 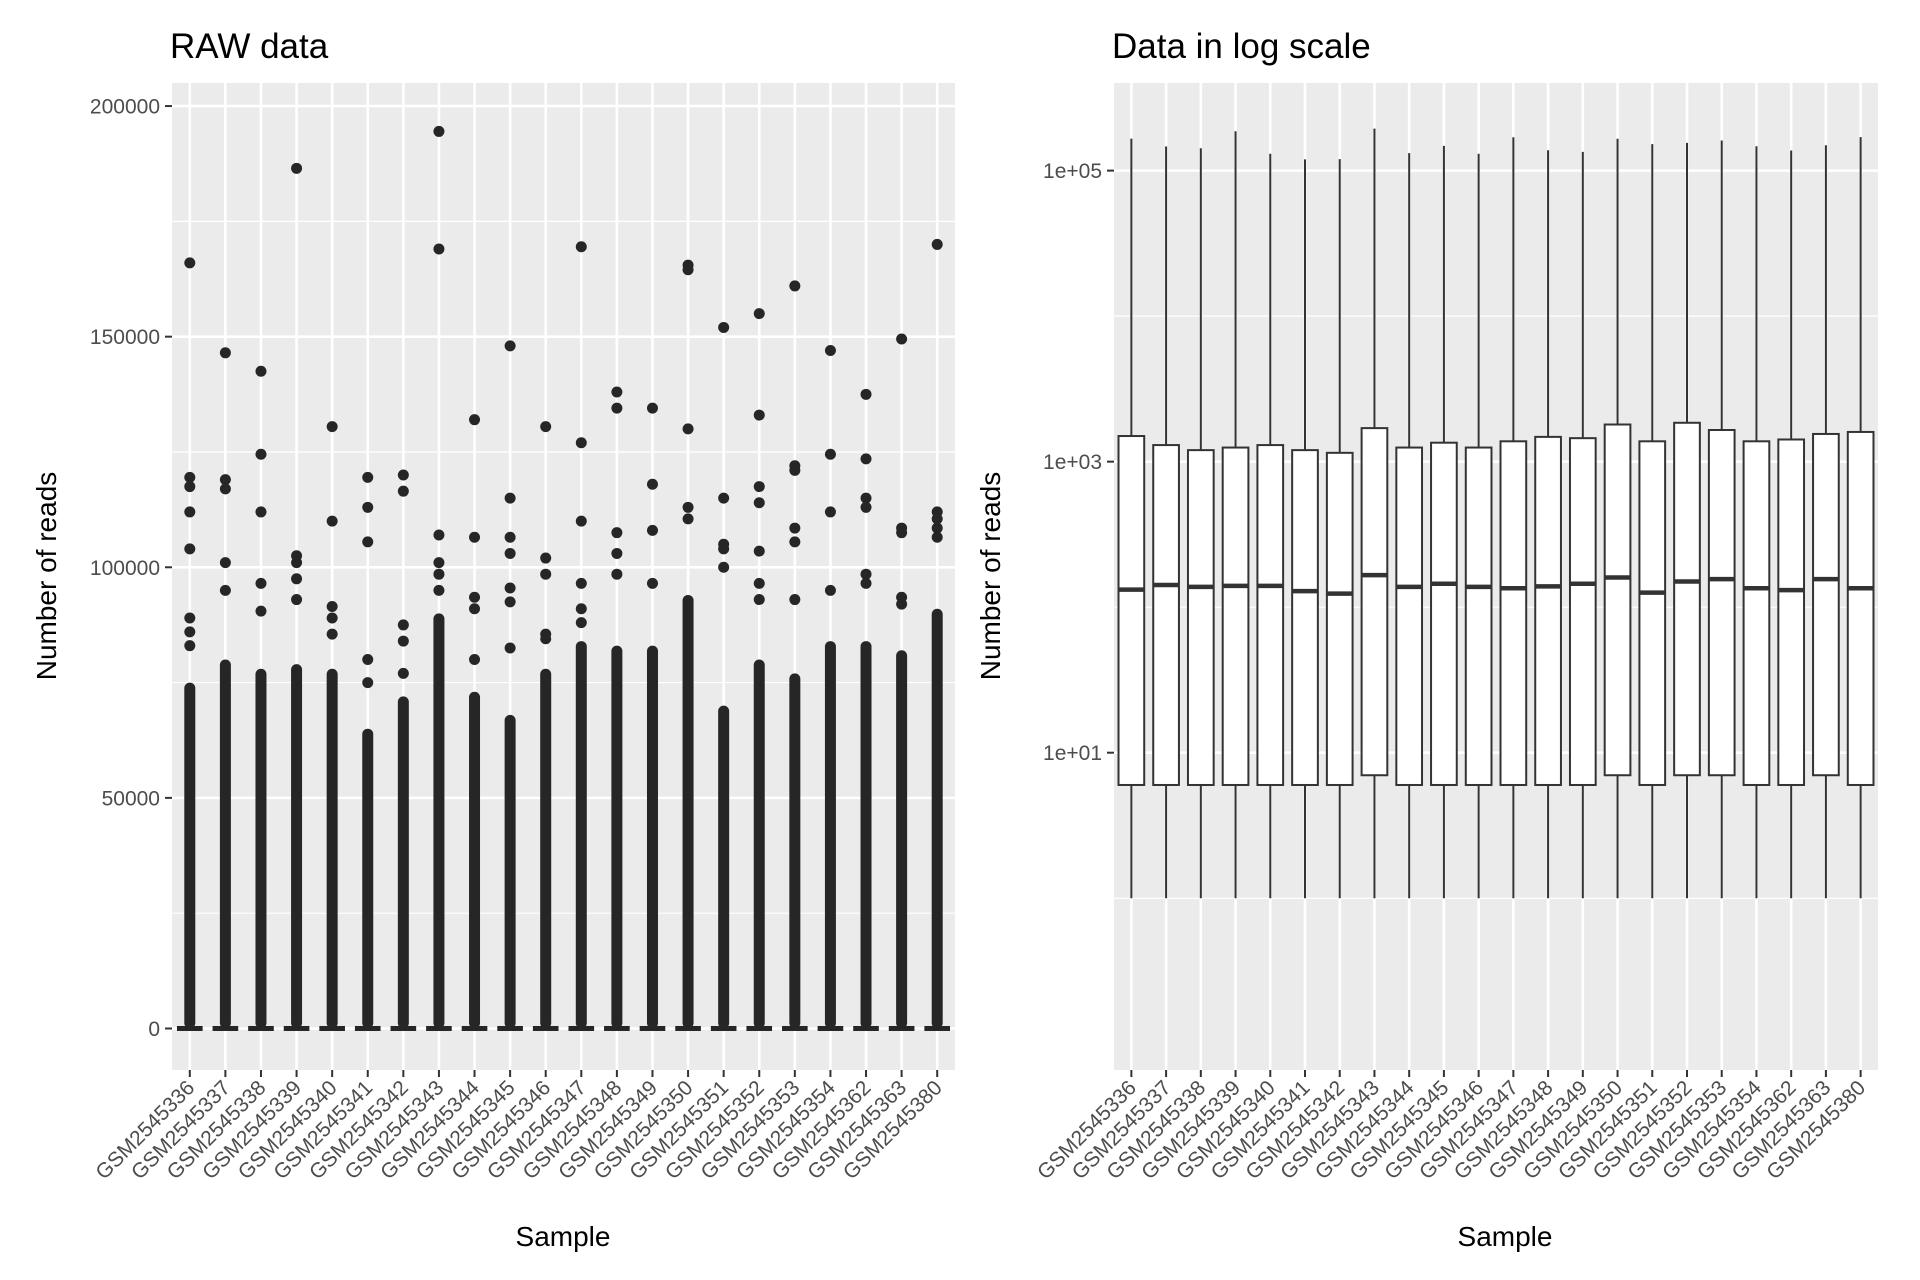 What do you see at coordinates (1241, 46) in the screenshot?
I see `log-data-title: Data in log scale` at bounding box center [1241, 46].